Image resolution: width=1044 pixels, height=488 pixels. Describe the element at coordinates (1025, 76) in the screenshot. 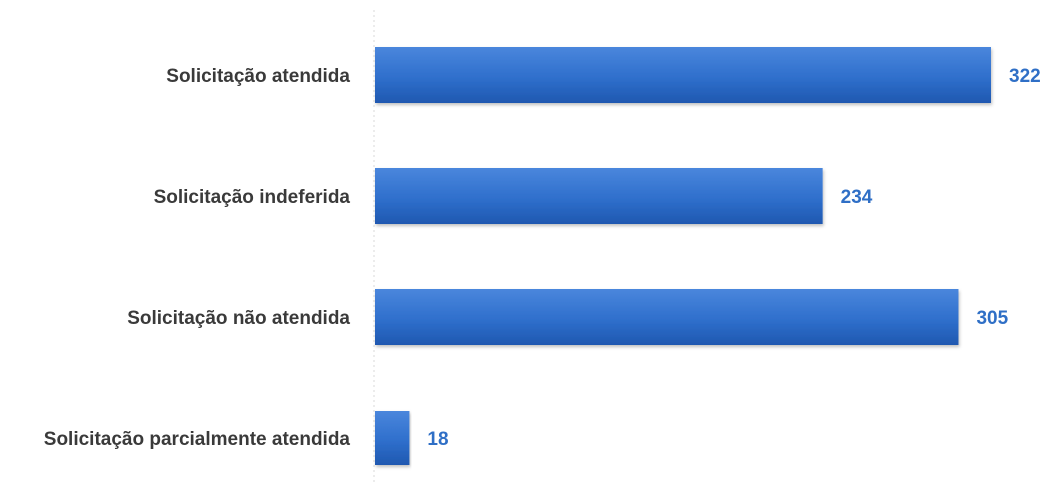

I see `value-label-0: 322` at that location.